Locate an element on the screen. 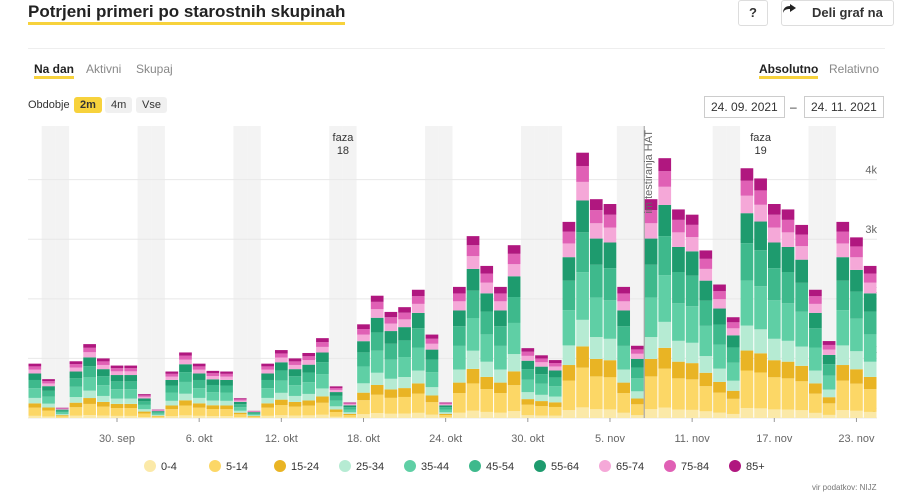 Image resolution: width=900 pixels, height=499 pixels. date-from: 24. 09. 2021 is located at coordinates (744, 107).